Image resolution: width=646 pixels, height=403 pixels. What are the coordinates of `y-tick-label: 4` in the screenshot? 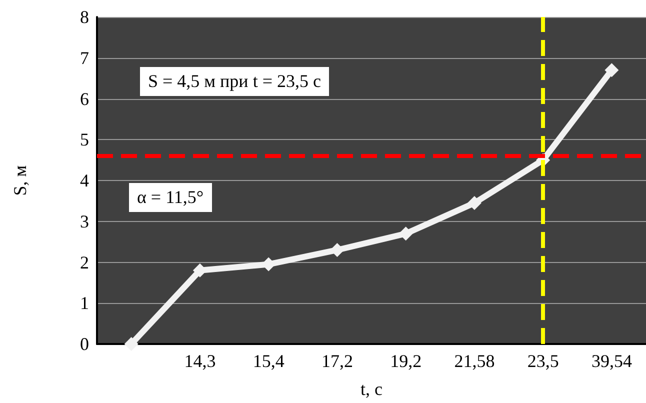 It's located at (84, 180).